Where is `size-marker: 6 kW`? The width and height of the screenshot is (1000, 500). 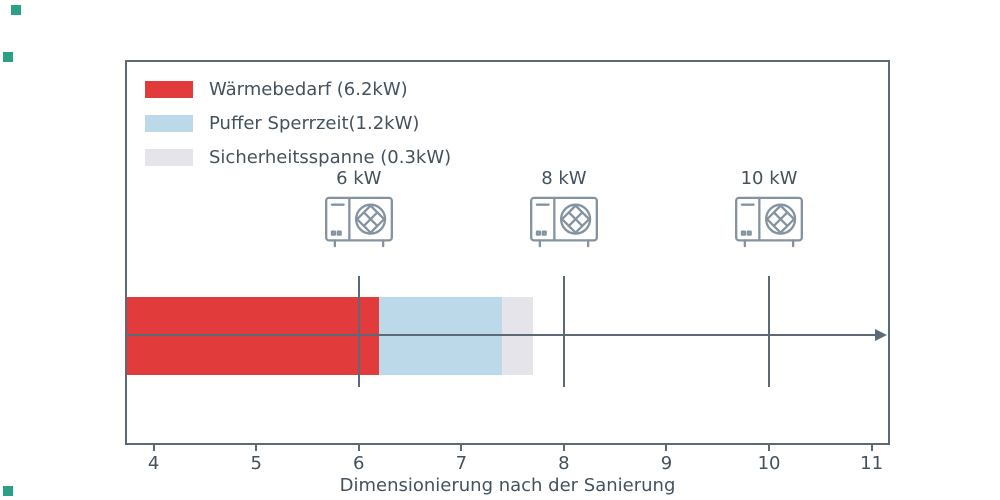 size-marker: 6 kW is located at coordinates (359, 277).